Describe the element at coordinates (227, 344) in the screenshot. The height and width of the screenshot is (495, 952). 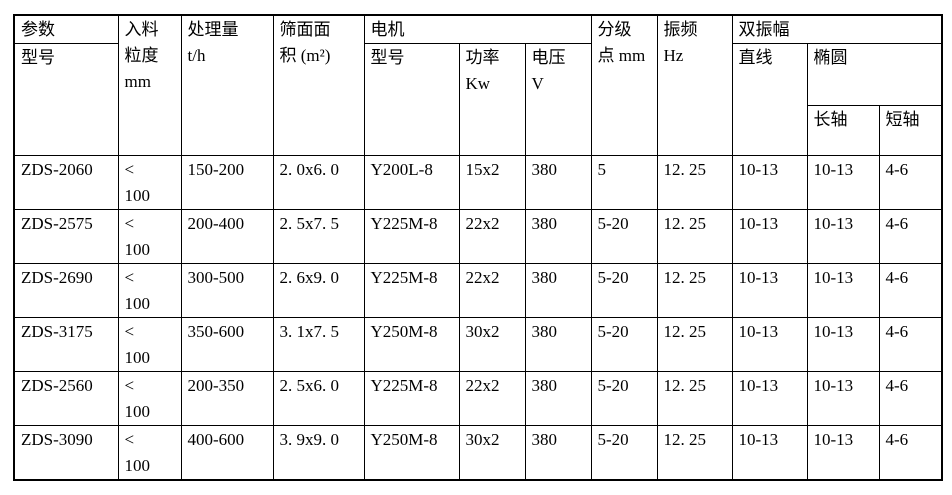
I see `table-cell: 350-600` at that location.